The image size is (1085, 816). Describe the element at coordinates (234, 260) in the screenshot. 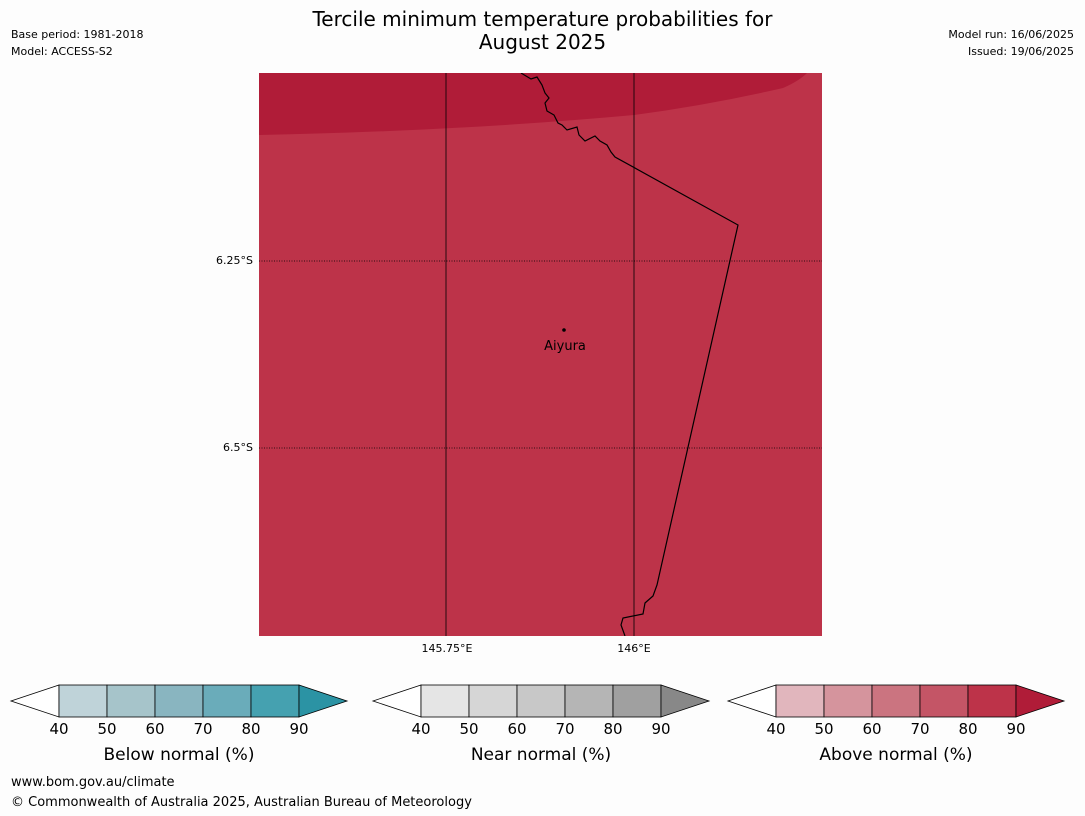

I see `lat-label-6-25s: 6.25°S` at that location.